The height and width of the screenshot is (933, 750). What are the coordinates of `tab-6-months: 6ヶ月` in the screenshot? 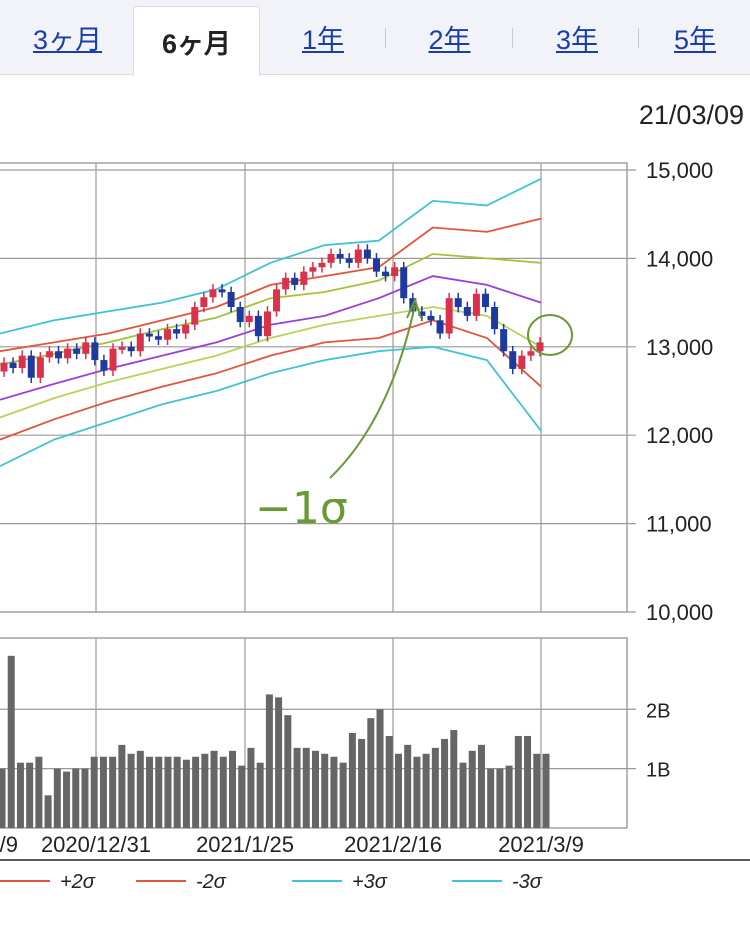 It's located at (196, 41).